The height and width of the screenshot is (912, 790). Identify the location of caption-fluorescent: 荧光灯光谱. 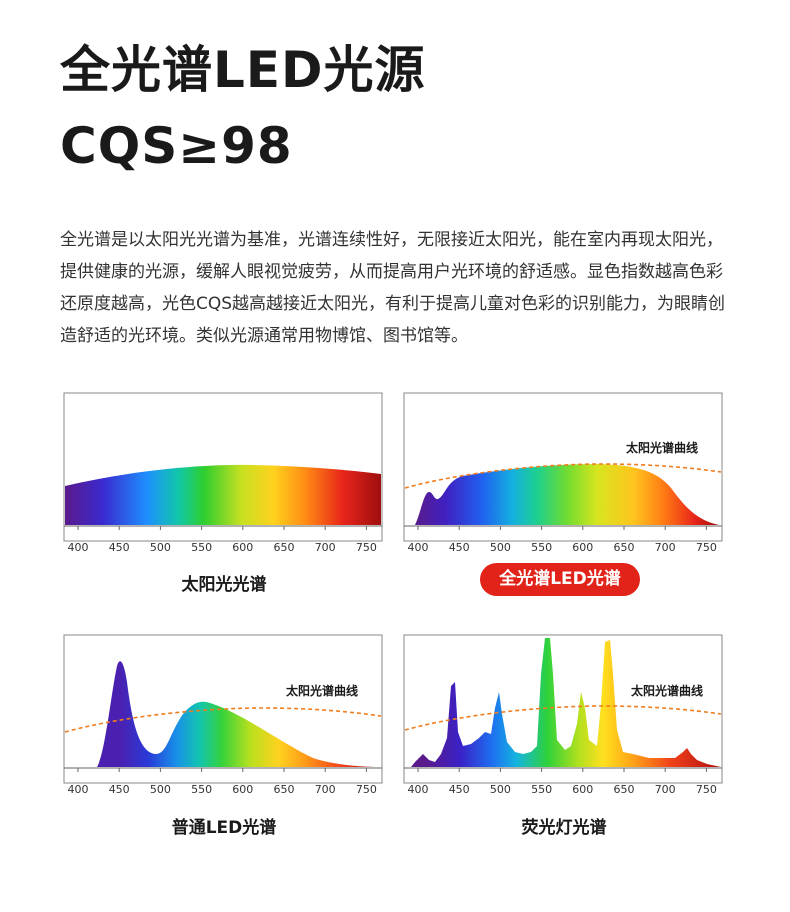
(564, 828).